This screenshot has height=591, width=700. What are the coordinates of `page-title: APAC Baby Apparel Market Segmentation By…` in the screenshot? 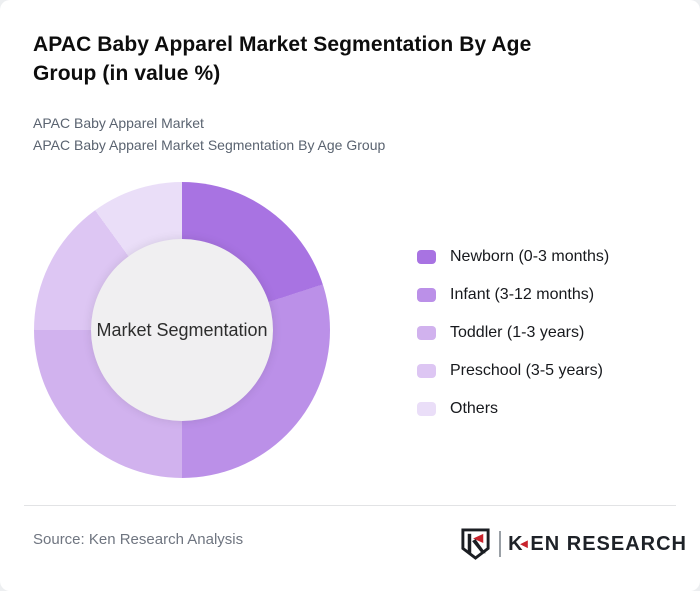 It's located at (282, 59).